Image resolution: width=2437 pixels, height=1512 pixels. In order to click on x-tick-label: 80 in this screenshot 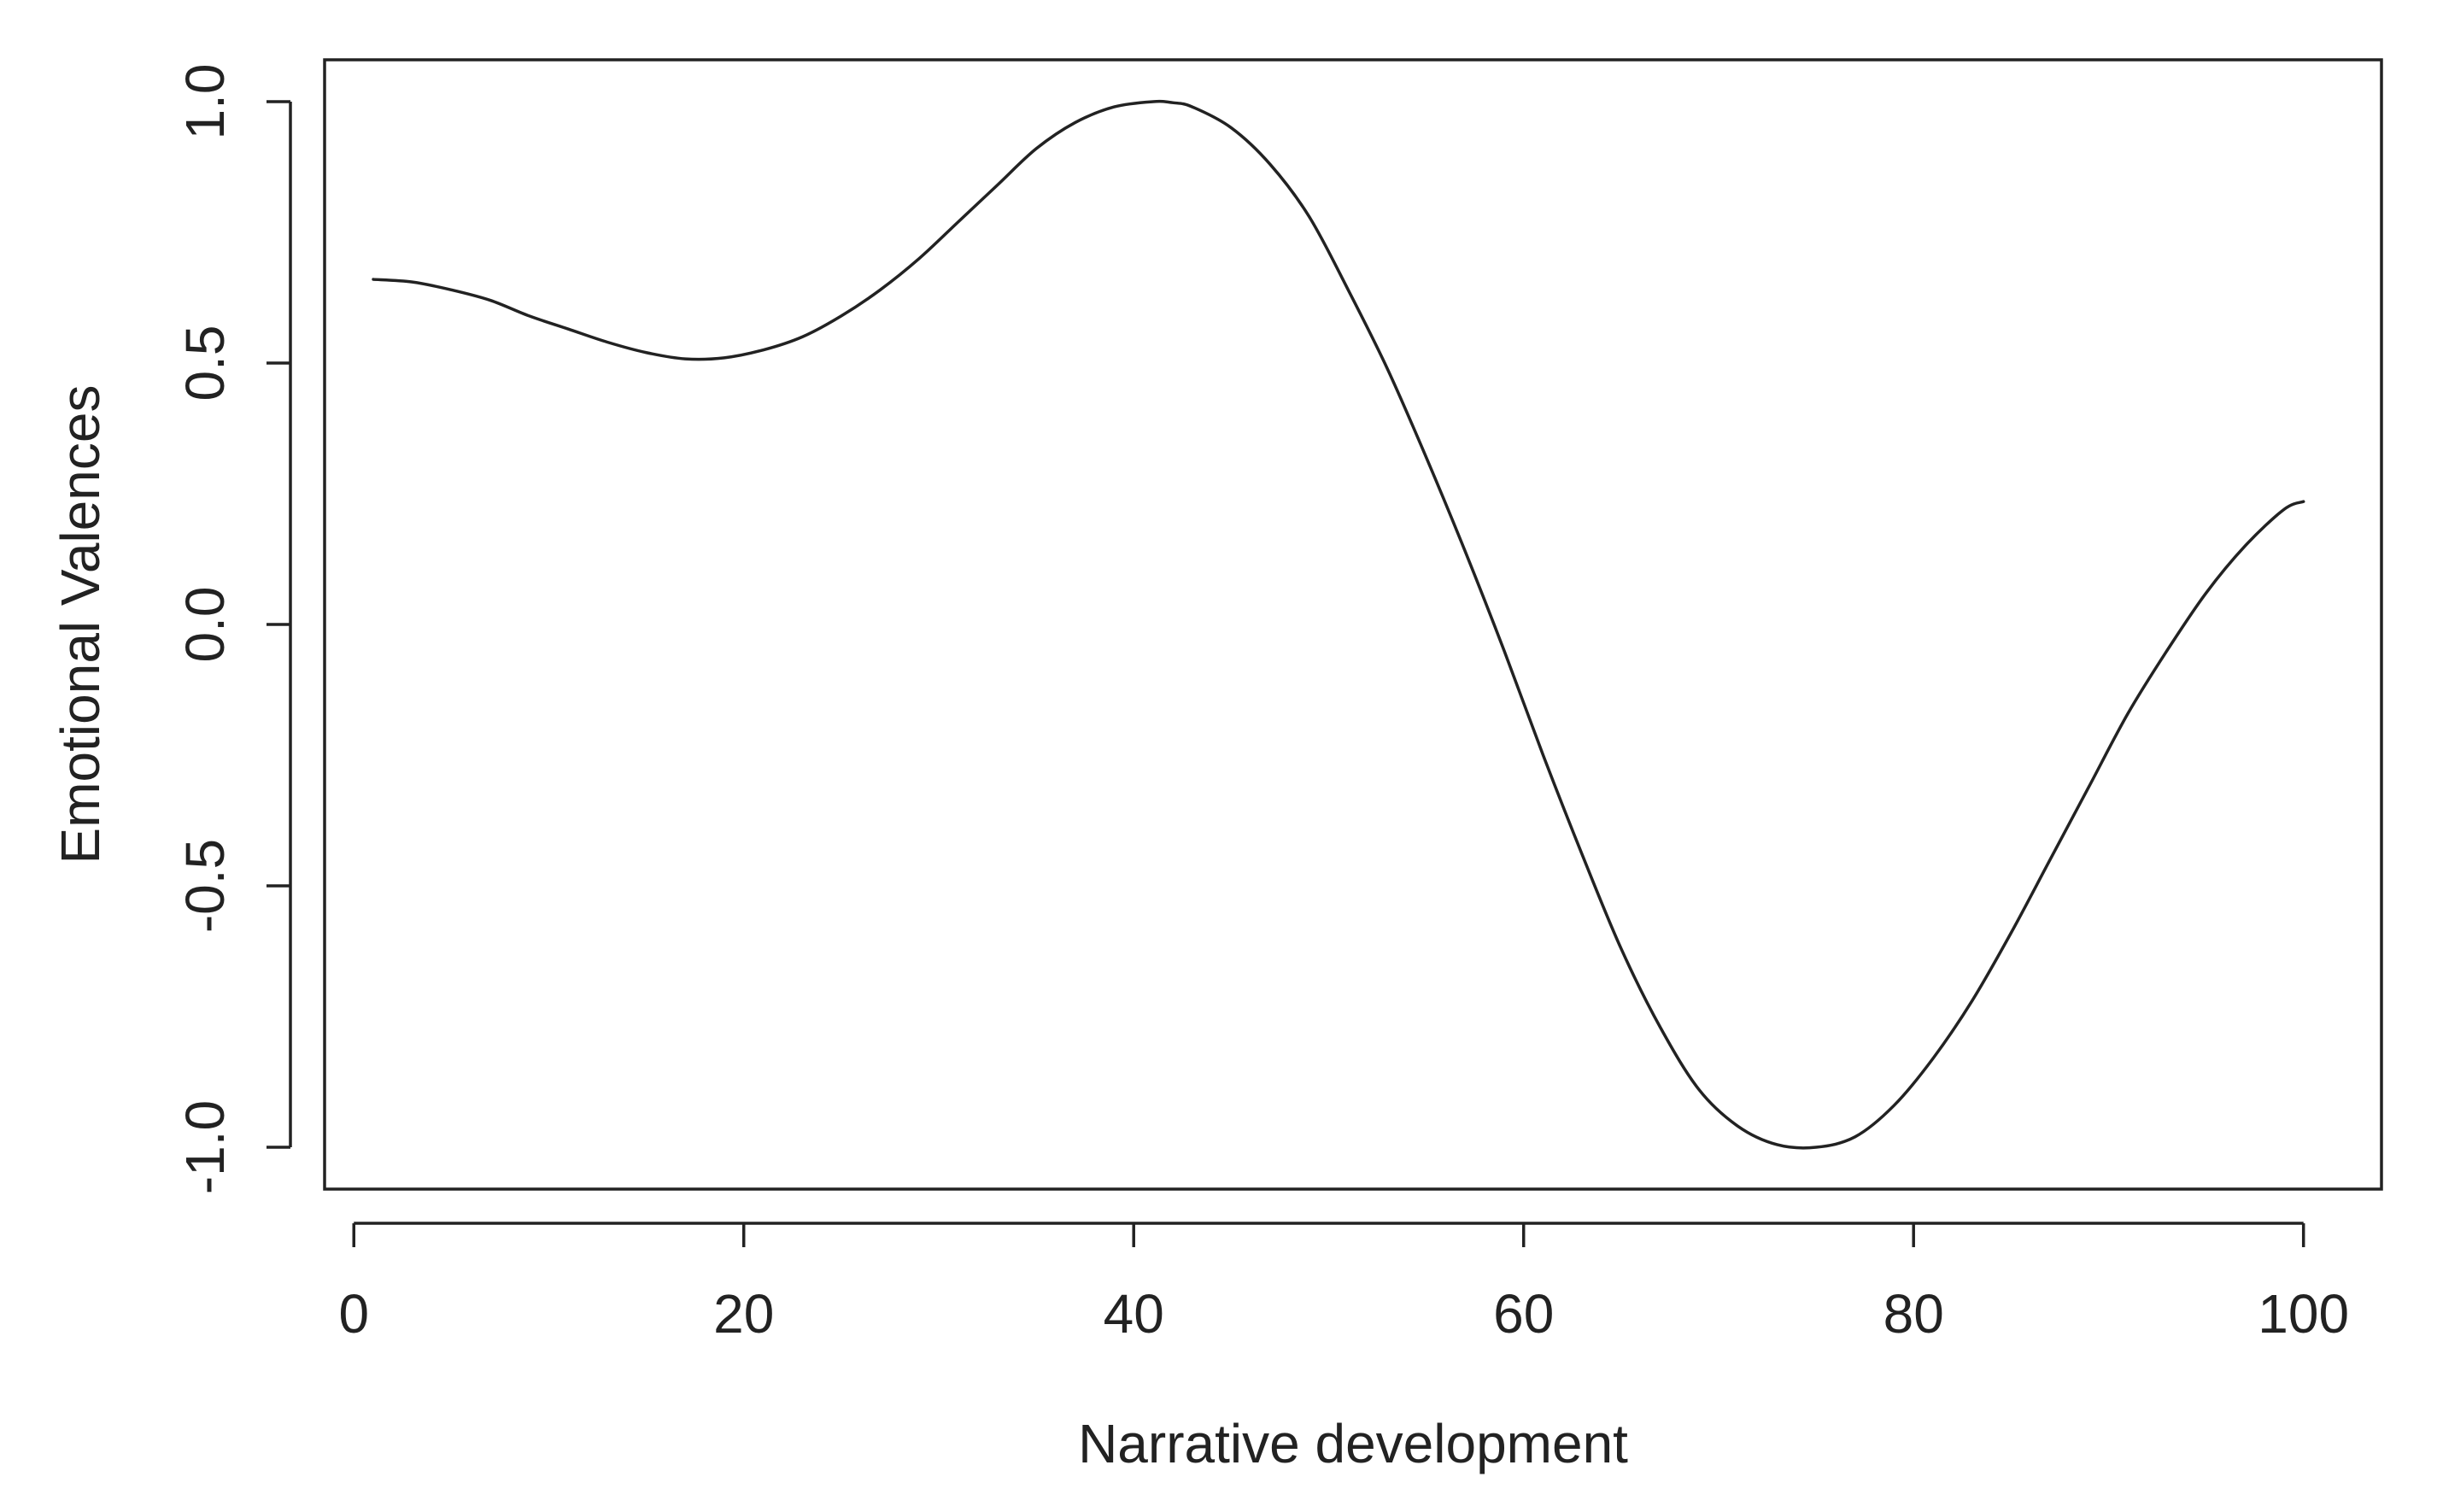, I will do `click(1913, 1314)`.